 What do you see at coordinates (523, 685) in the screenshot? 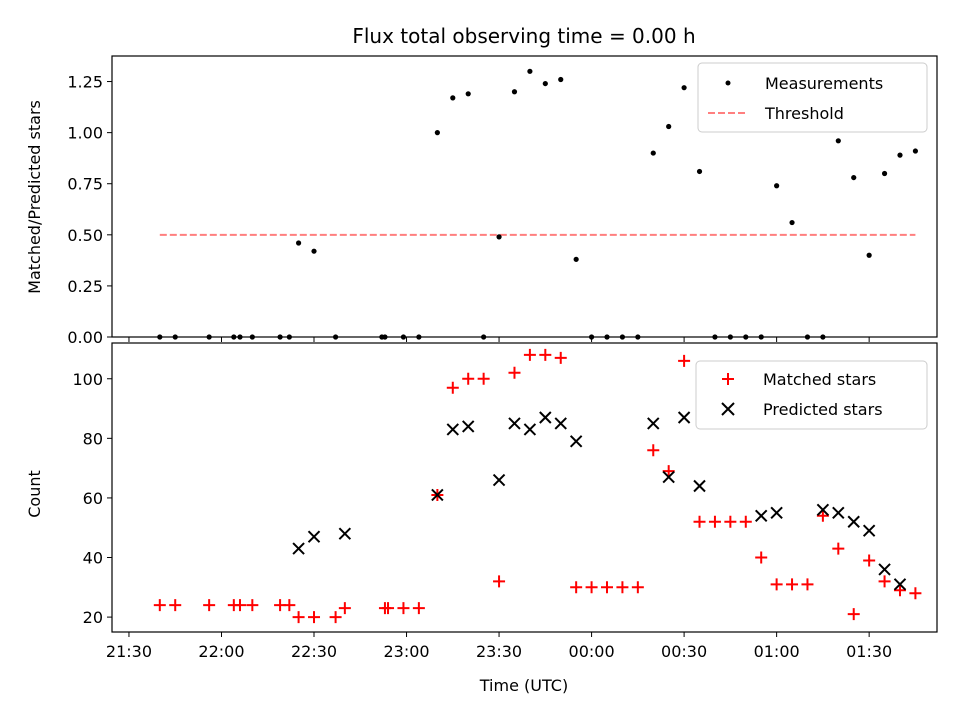
I see `bottom-xlabel: Time (UTC)` at bounding box center [523, 685].